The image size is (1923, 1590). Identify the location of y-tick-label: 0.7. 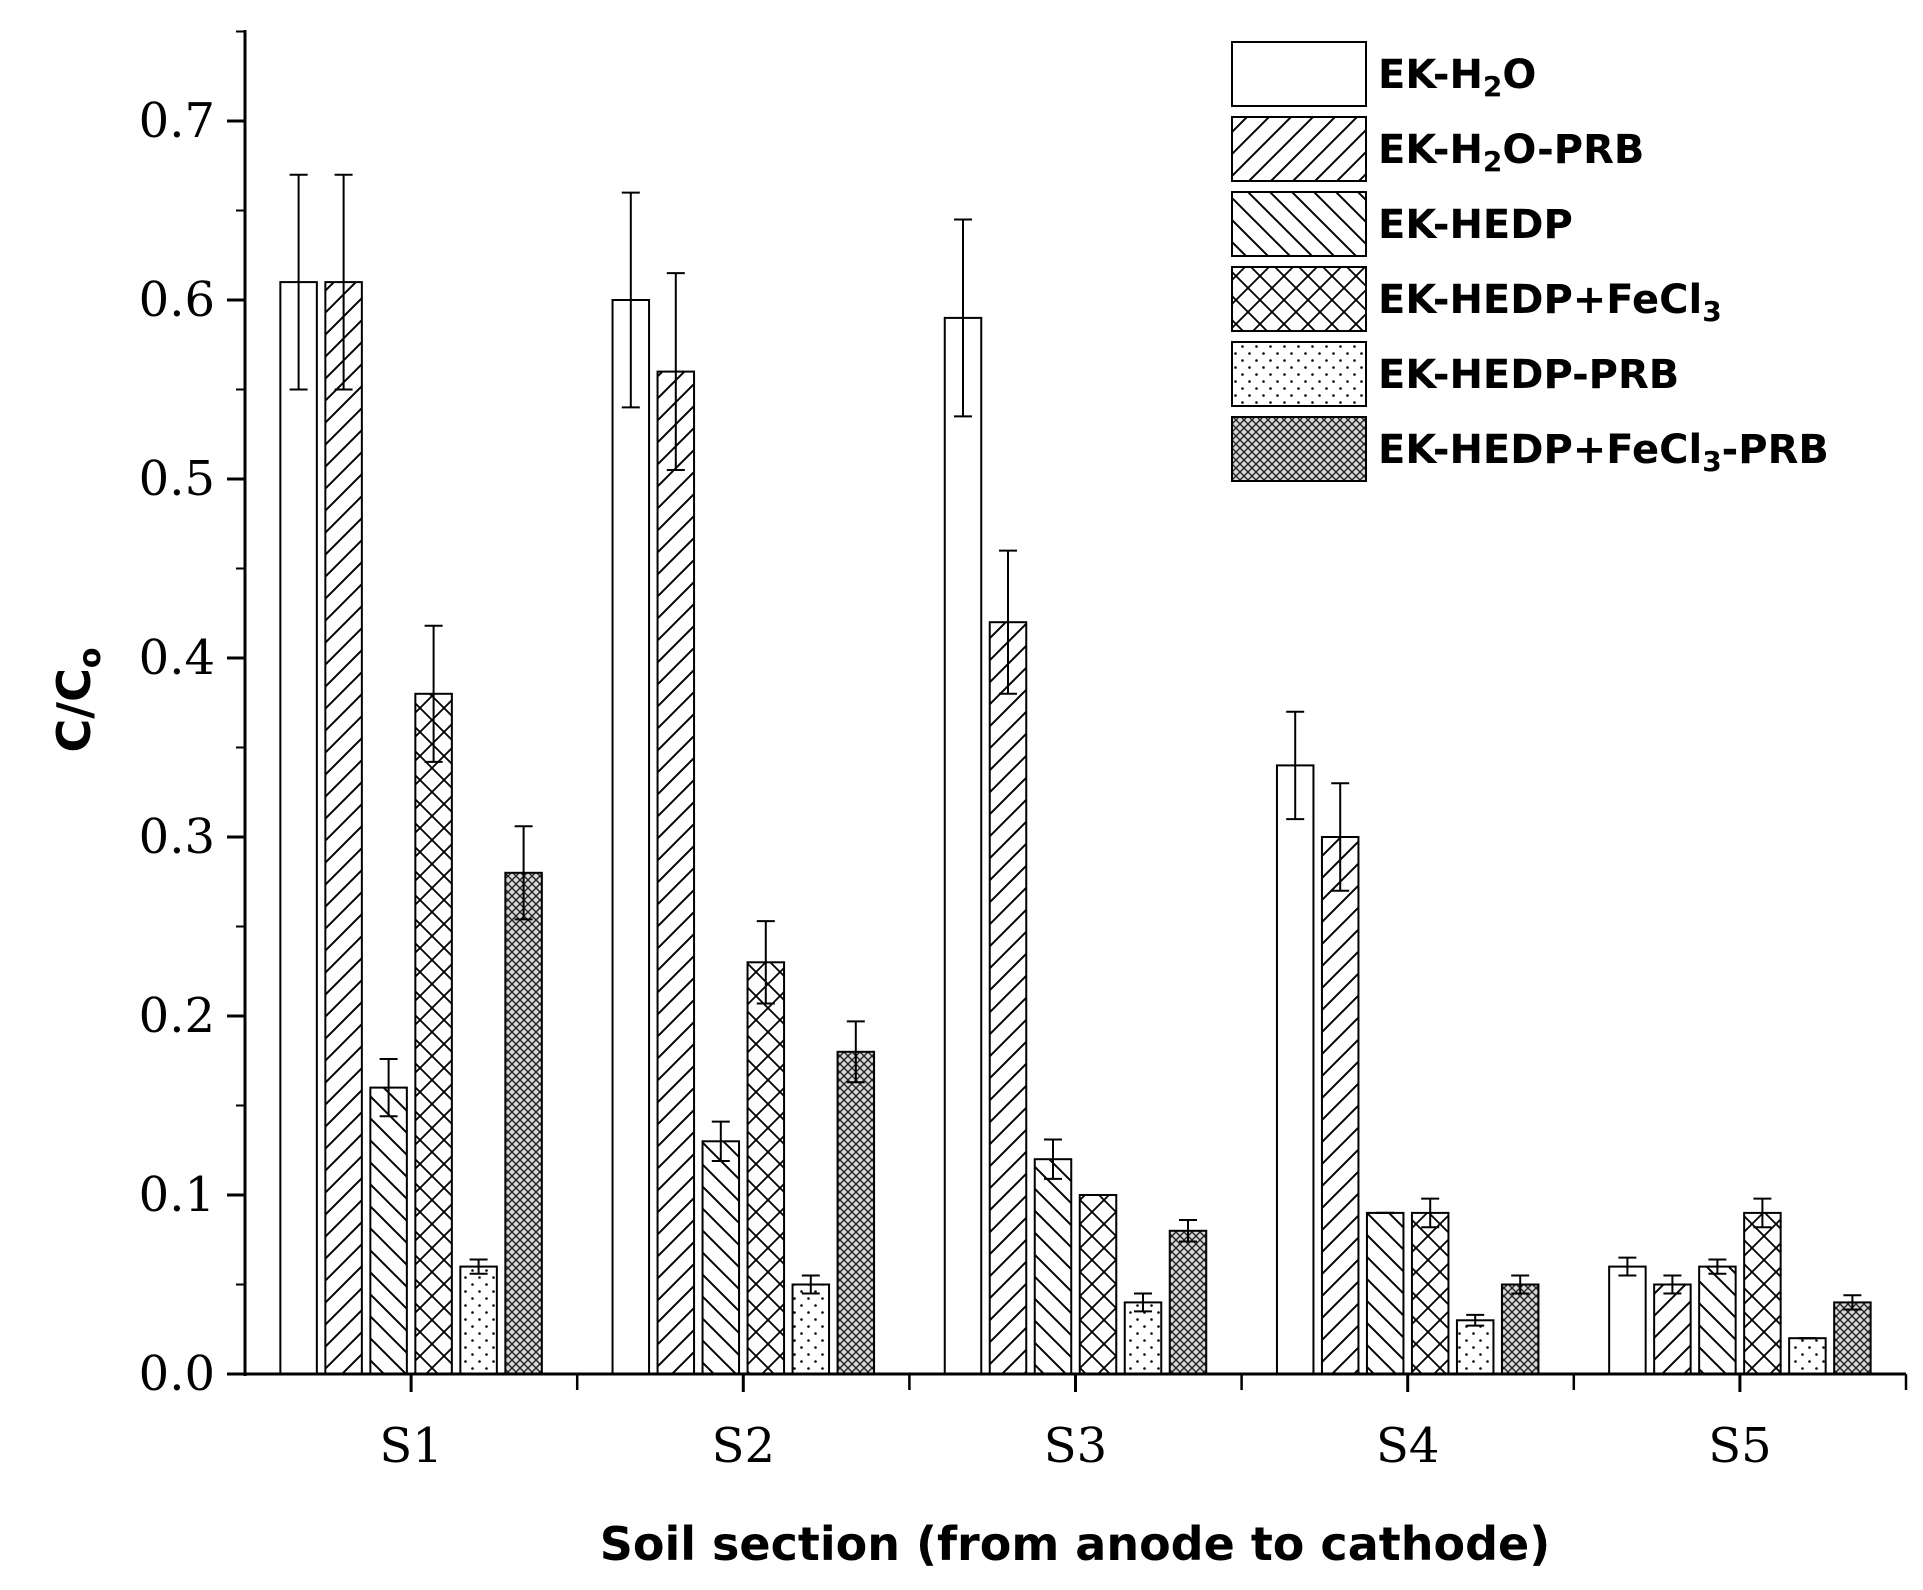
(177, 121).